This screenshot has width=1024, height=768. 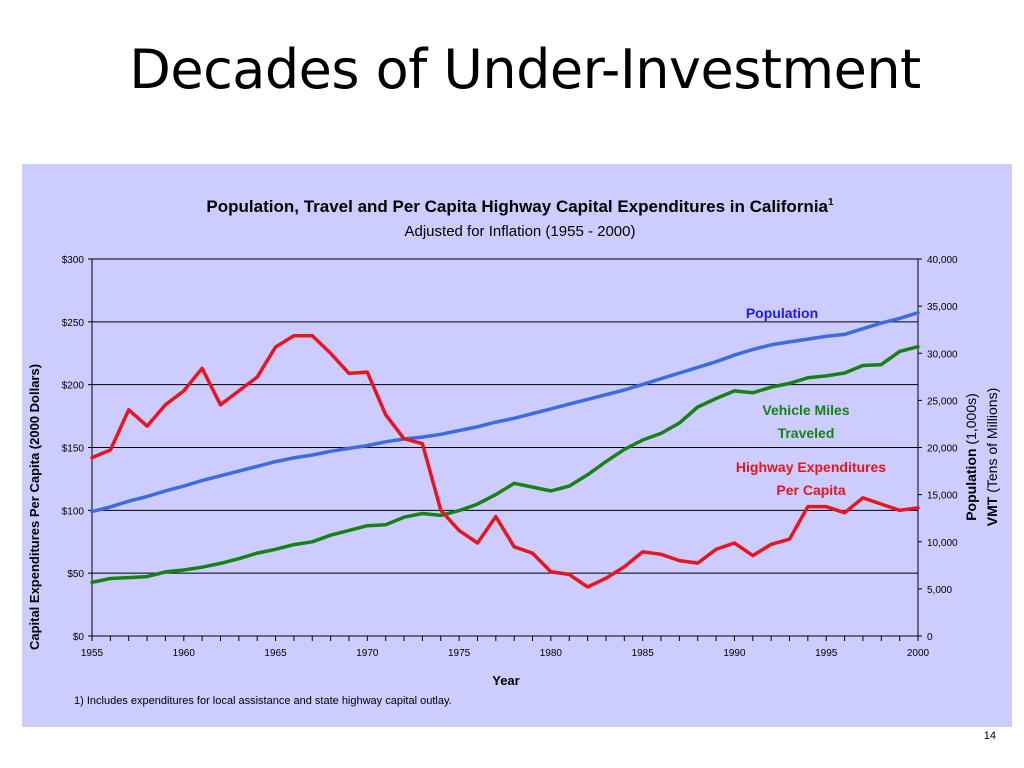 I want to click on y-right-tick-label: 30,000, so click(x=942, y=354).